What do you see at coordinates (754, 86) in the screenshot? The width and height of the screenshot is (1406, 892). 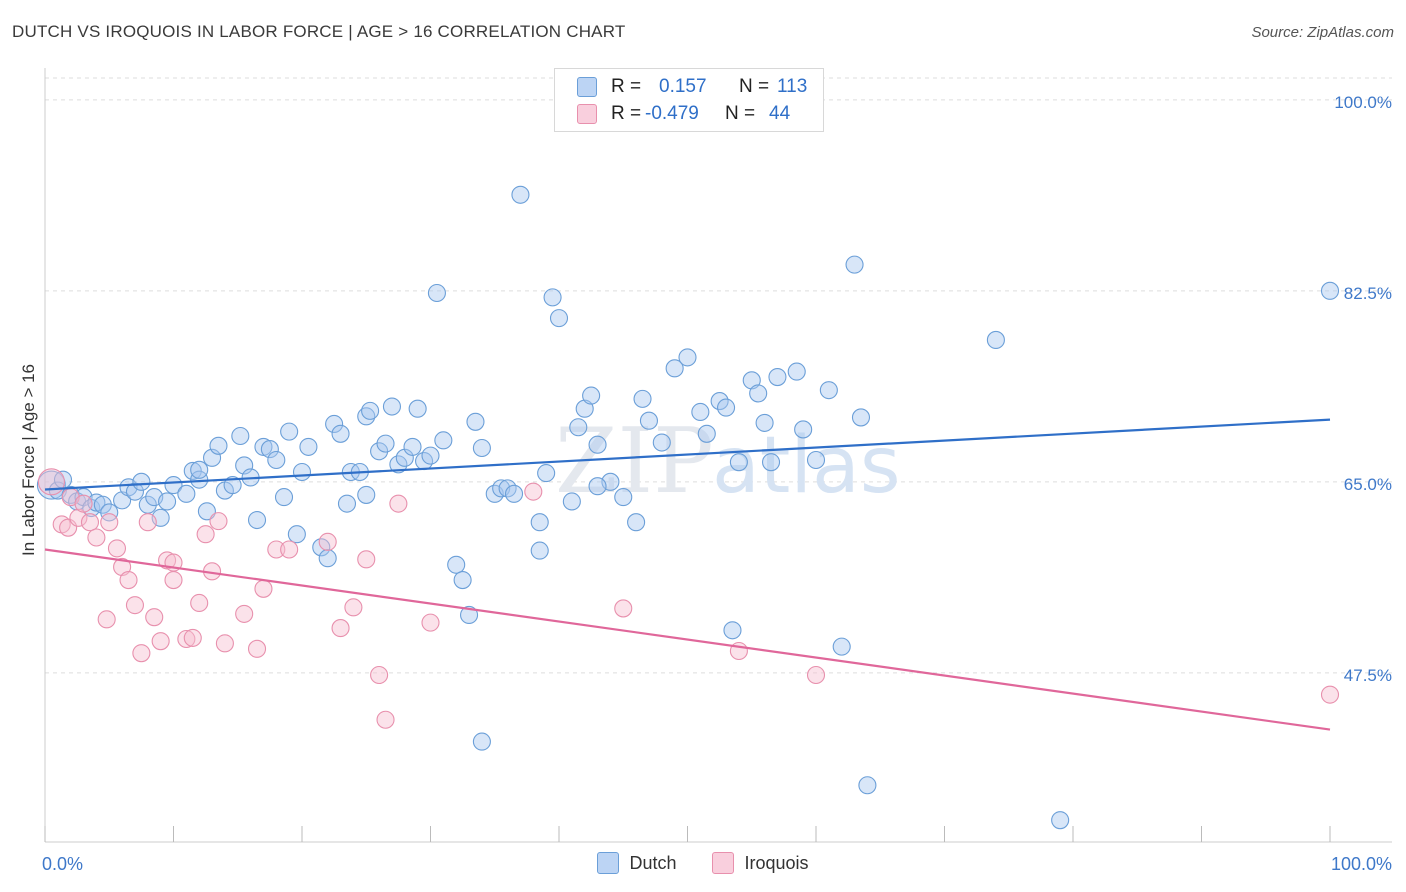 I see `dutch-n-label: N =` at bounding box center [754, 86].